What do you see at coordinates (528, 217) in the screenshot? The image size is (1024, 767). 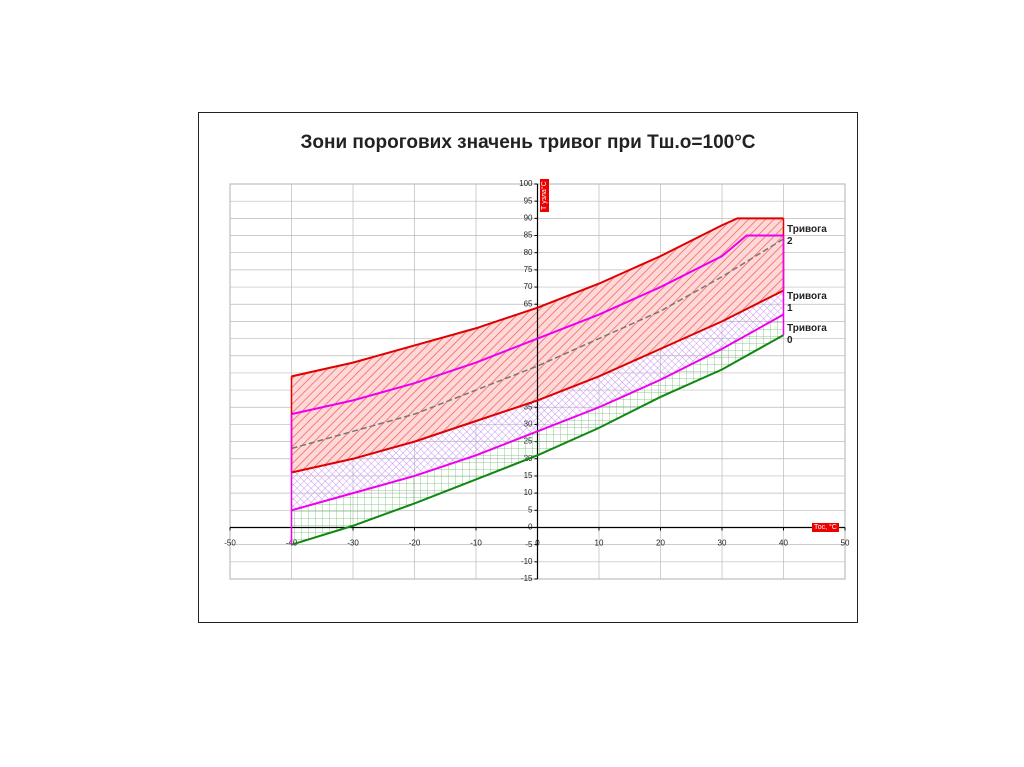 I see `y-tick-label: 90` at bounding box center [528, 217].